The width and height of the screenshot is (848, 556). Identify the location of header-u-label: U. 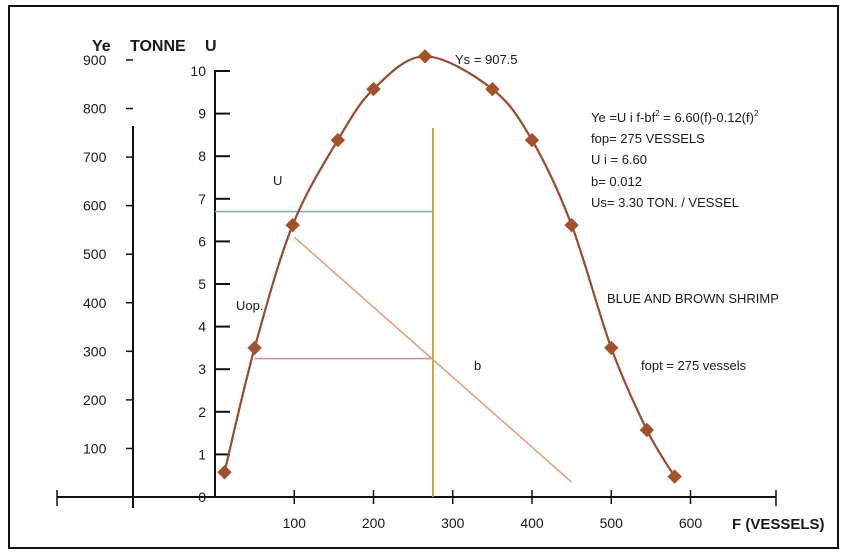
(211, 46).